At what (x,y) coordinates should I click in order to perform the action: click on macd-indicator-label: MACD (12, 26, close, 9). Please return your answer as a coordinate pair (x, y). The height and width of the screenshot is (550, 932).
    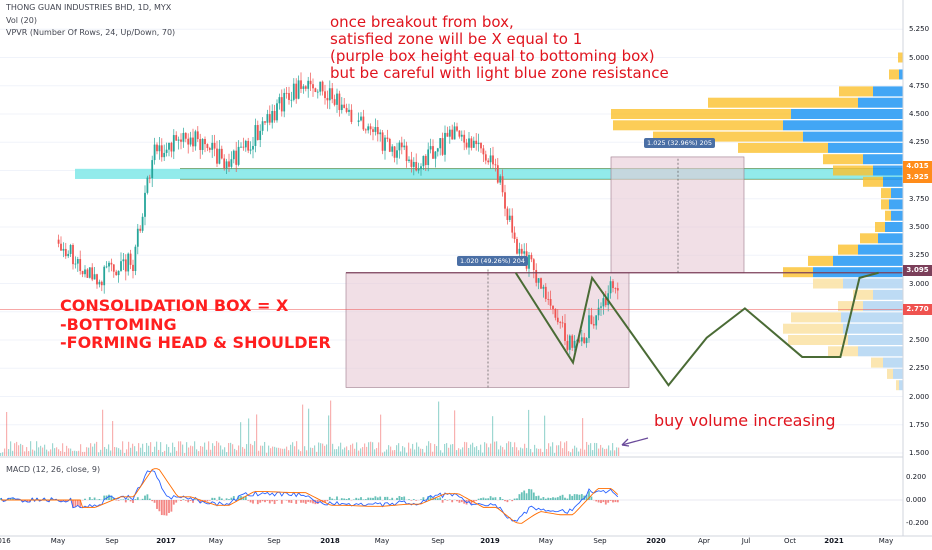
    Looking at the image, I should click on (53, 469).